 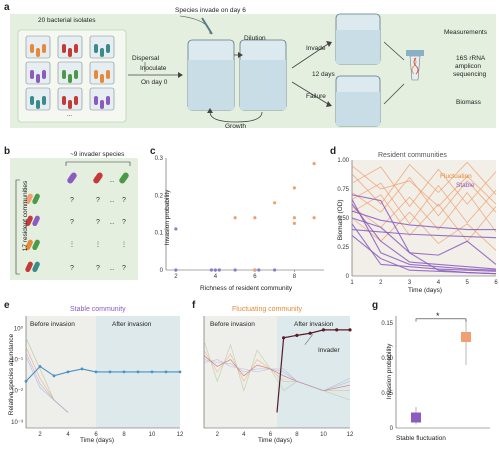 What do you see at coordinates (456, 176) in the screenshot?
I see `panel-d-legend-fluct: Fluctuation` at bounding box center [456, 176].